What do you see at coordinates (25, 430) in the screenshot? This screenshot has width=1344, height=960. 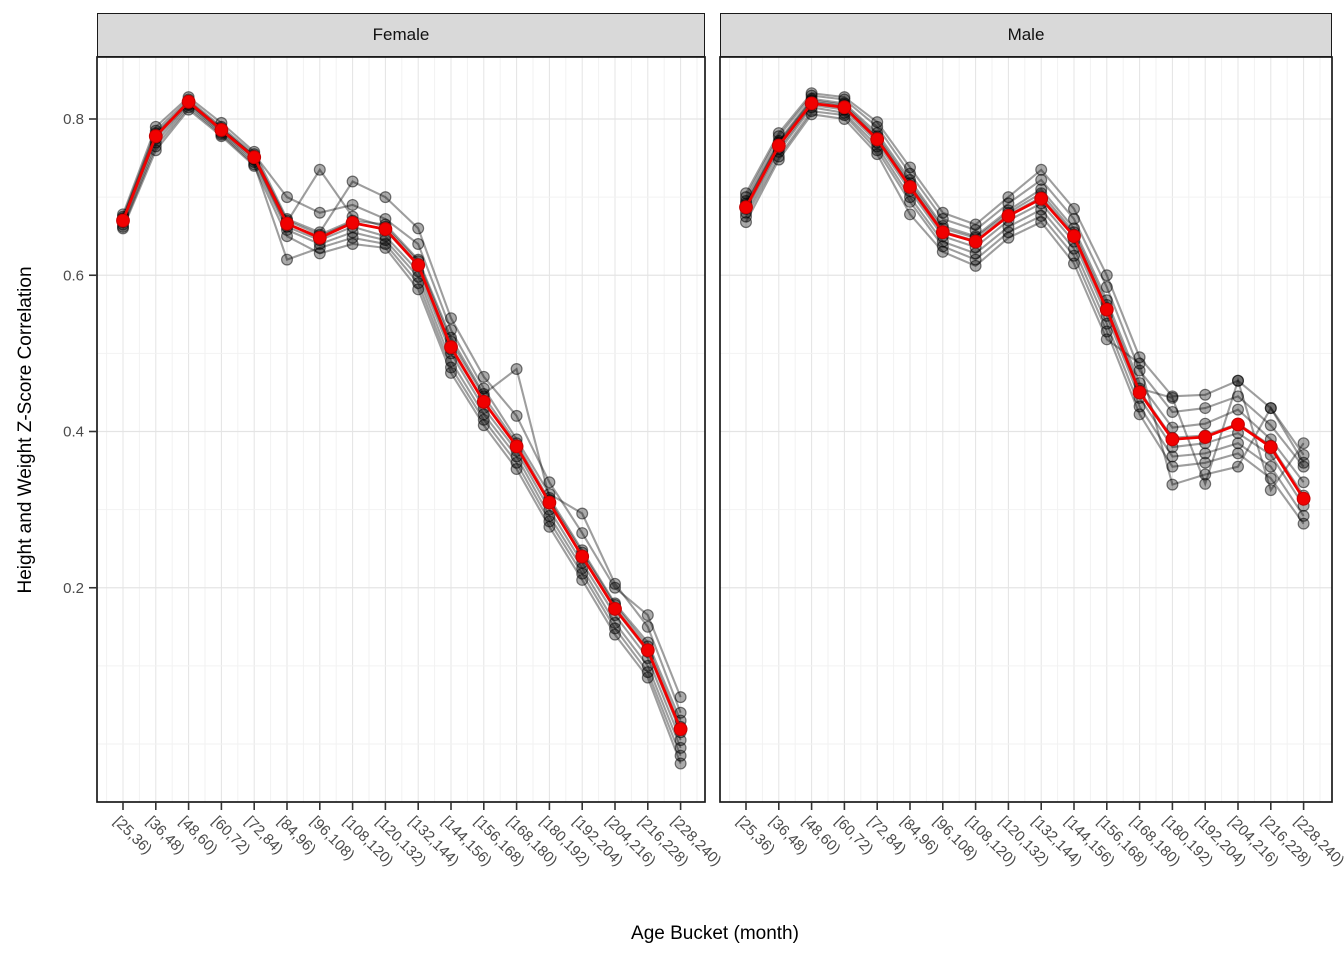 I see `y-axis-title: Height and Weight Z-Score Correlation` at bounding box center [25, 430].